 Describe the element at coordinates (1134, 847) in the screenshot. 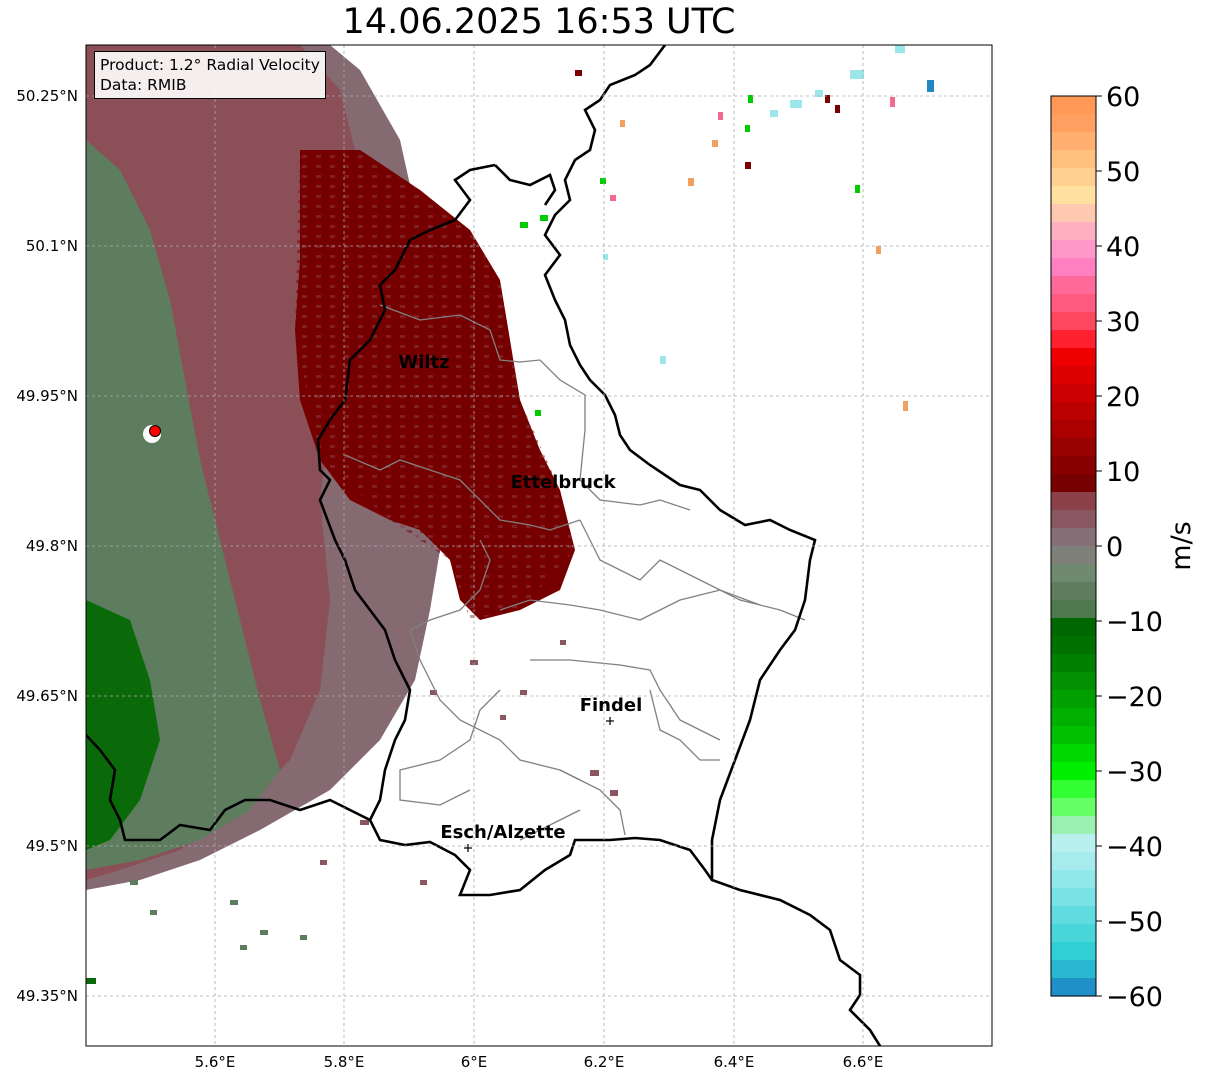

I see `colorbar-tick: −40` at that location.